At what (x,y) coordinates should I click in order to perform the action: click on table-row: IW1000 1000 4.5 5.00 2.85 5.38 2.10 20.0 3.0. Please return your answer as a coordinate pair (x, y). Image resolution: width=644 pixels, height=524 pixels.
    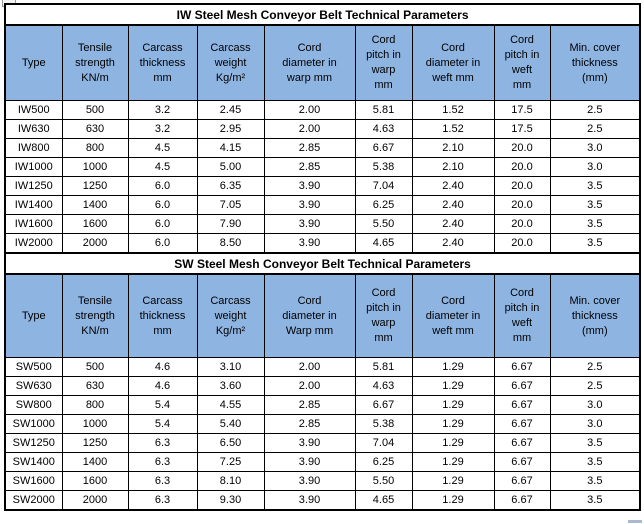
    Looking at the image, I should click on (322, 167).